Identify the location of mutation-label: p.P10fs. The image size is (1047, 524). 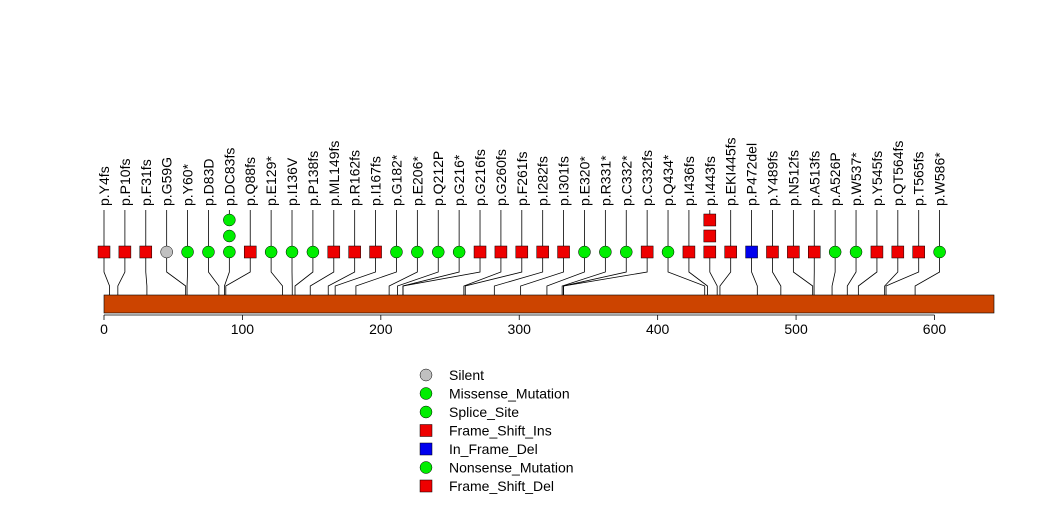
(125, 182).